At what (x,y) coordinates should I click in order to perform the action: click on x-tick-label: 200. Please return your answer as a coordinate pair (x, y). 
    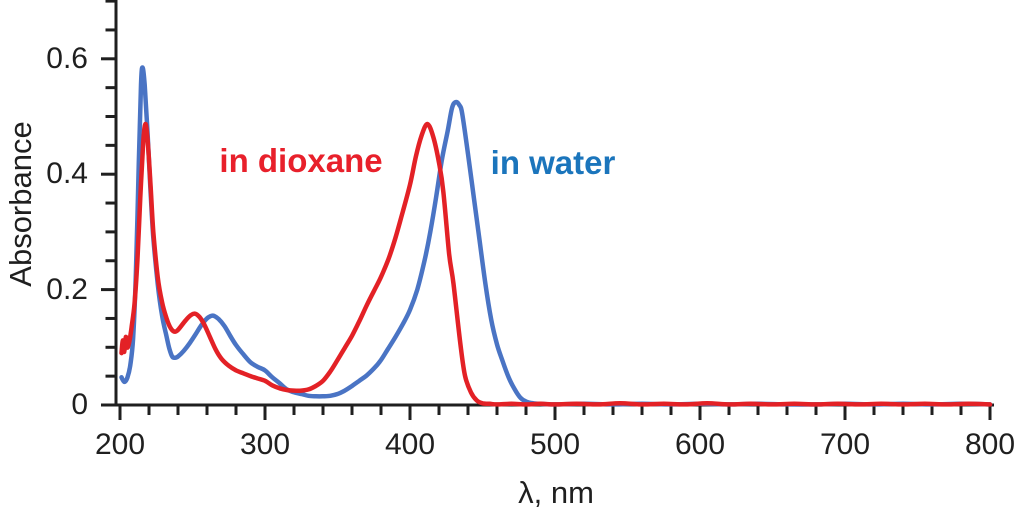
    Looking at the image, I should click on (120, 444).